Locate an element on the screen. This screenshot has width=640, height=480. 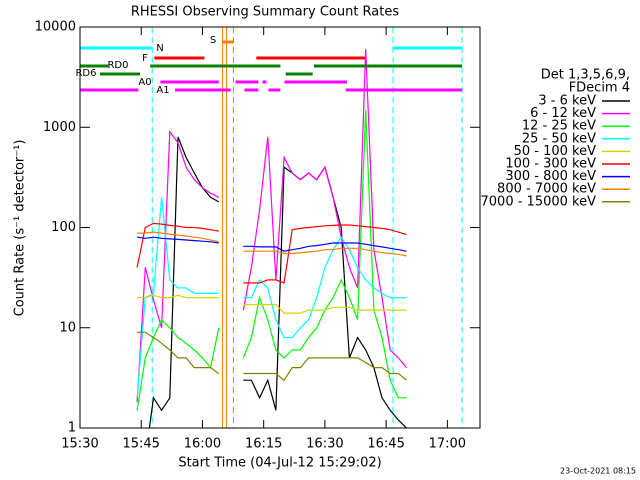
y-tick-label: 100 is located at coordinates (63, 227).